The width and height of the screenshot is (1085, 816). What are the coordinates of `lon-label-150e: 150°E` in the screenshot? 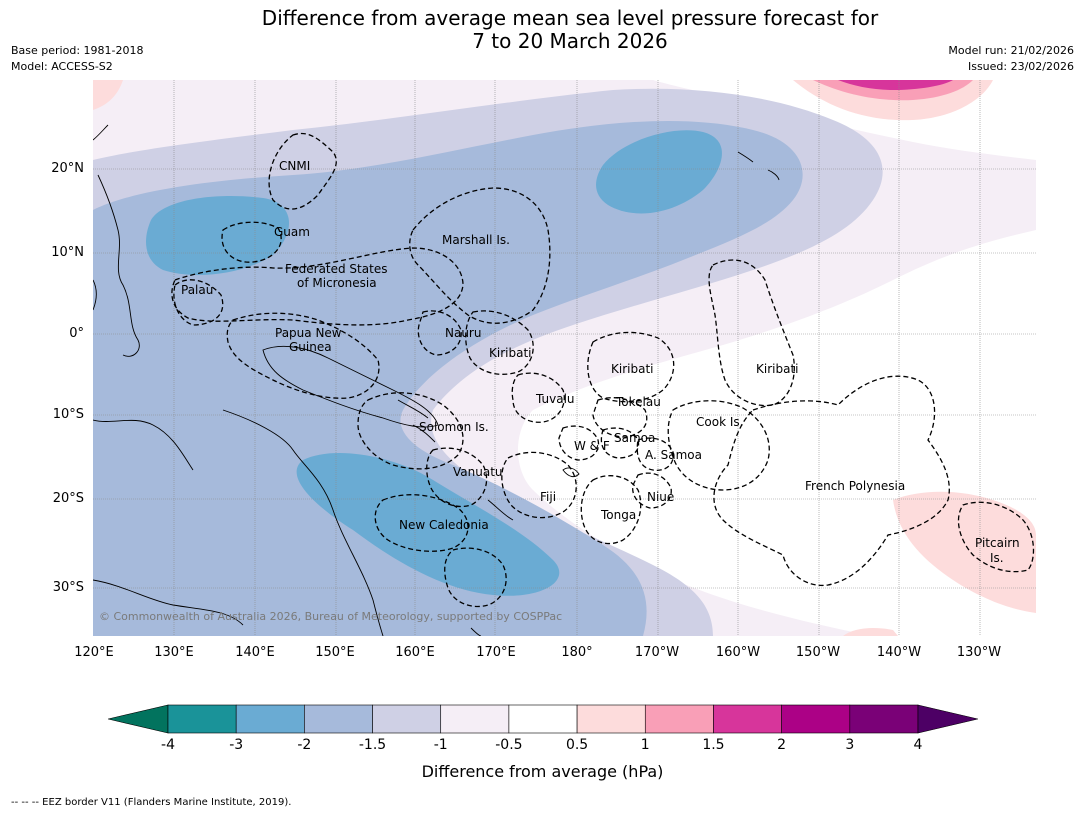 It's located at (335, 652).